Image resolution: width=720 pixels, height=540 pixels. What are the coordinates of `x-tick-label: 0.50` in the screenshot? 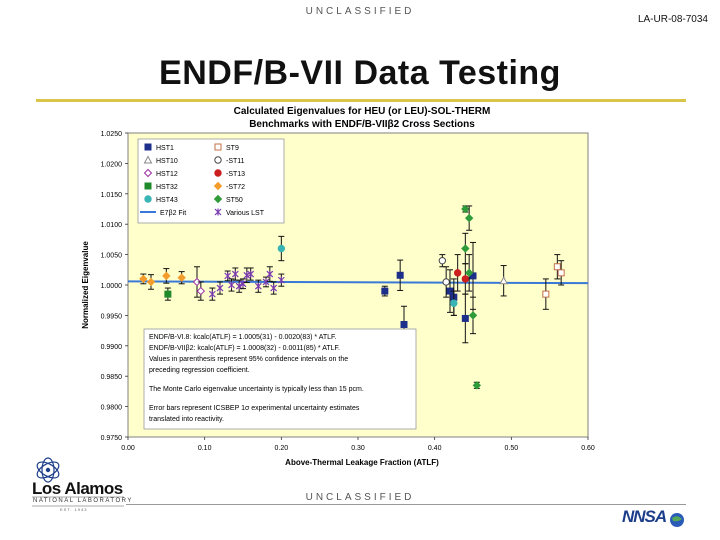 It's located at (512, 448).